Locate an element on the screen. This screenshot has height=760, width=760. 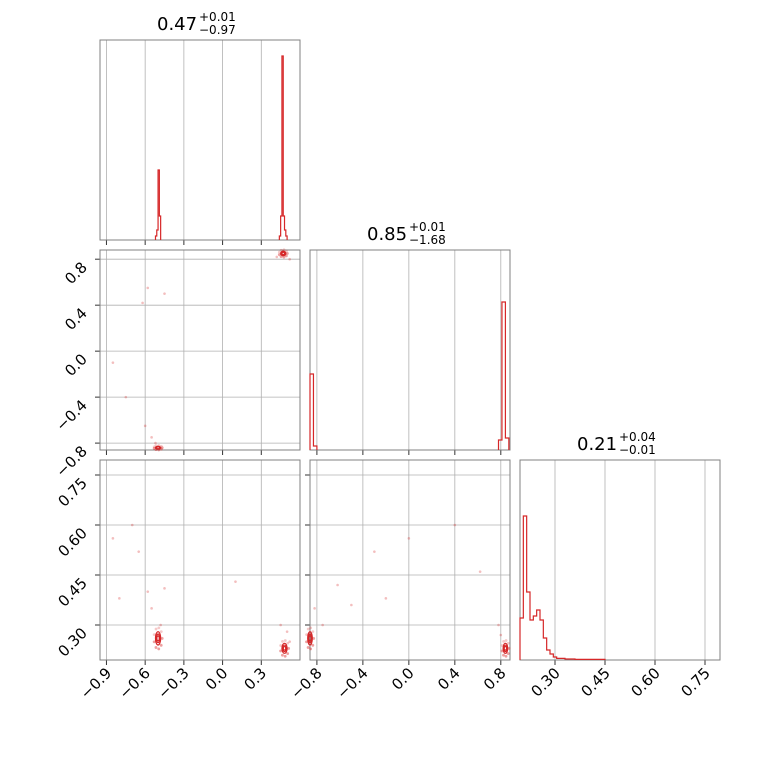
x-tick-label: 0.45 is located at coordinates (595, 682).